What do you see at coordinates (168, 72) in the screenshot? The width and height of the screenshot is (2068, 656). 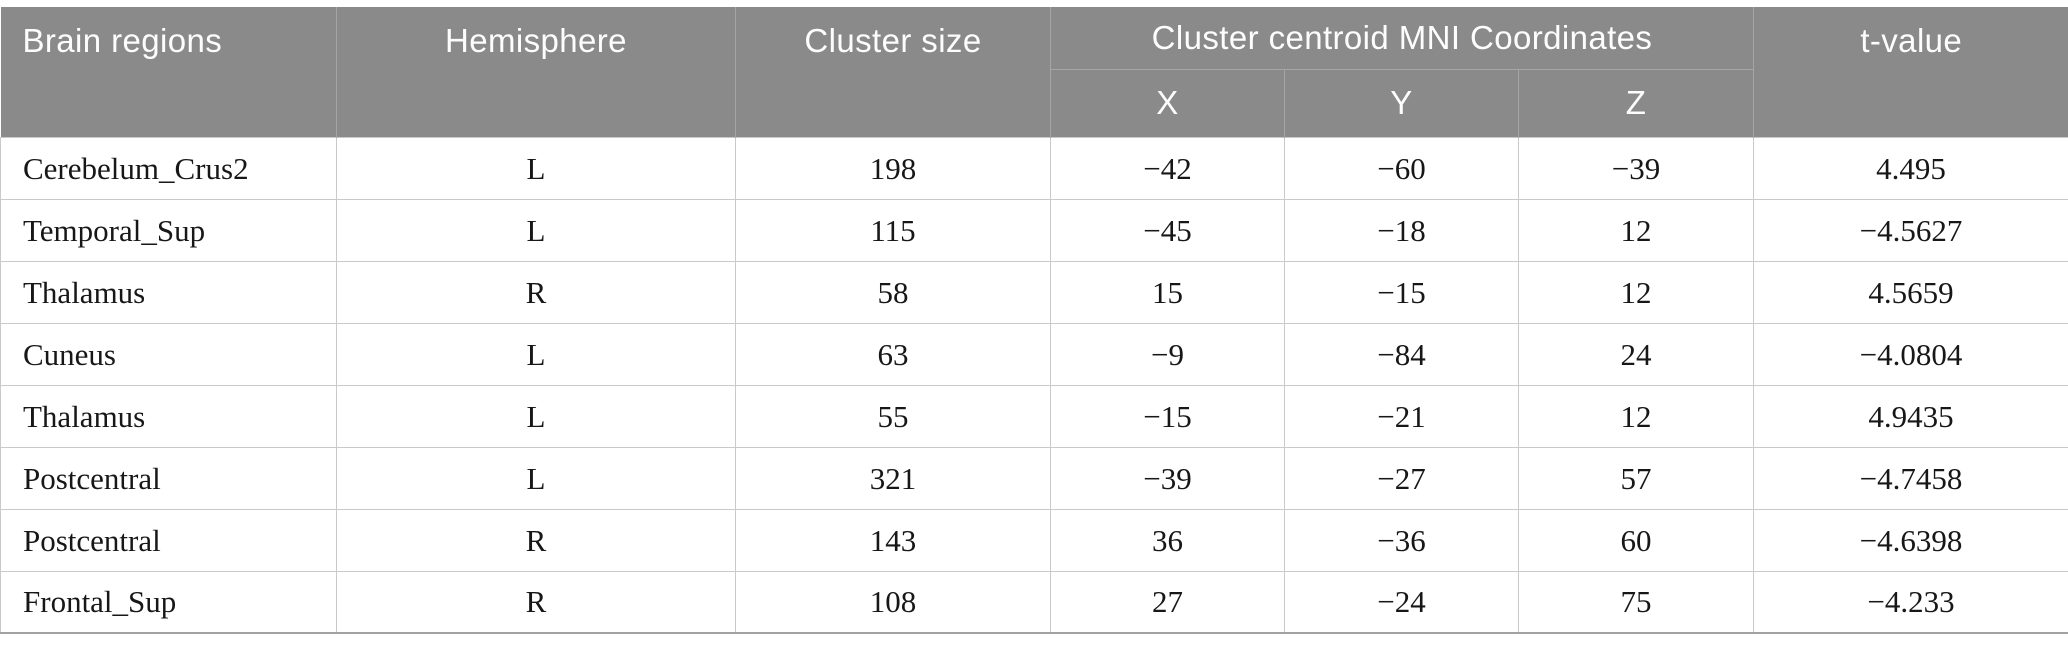 I see `column-header-brain-regions: Brain regions` at bounding box center [168, 72].